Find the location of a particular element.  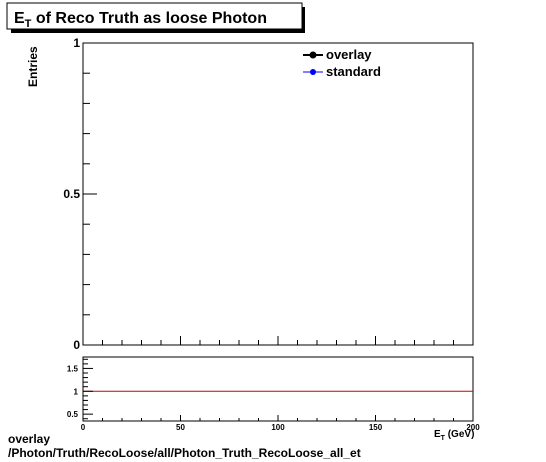

title-box: ET of Reco Truth as loose Photon is located at coordinates (155, 17).